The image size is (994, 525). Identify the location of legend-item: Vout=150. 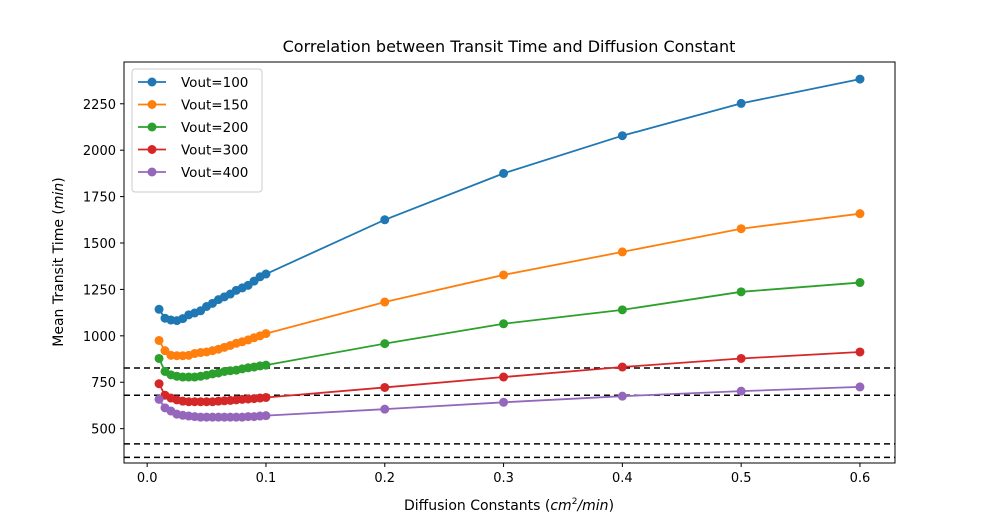
(193, 106).